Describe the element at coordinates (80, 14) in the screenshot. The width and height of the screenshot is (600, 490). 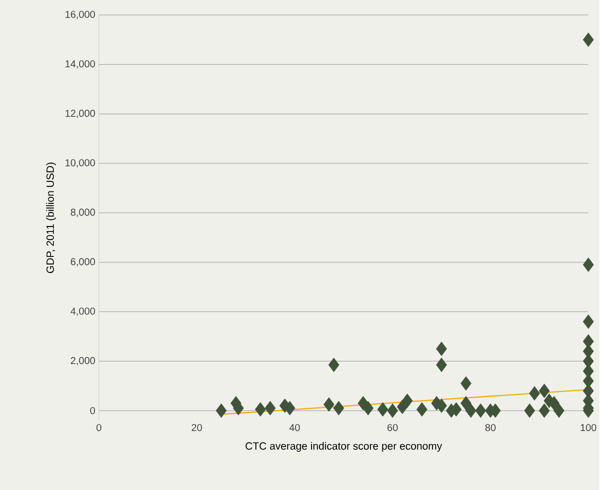
I see `y-tick-label: 16,000` at that location.